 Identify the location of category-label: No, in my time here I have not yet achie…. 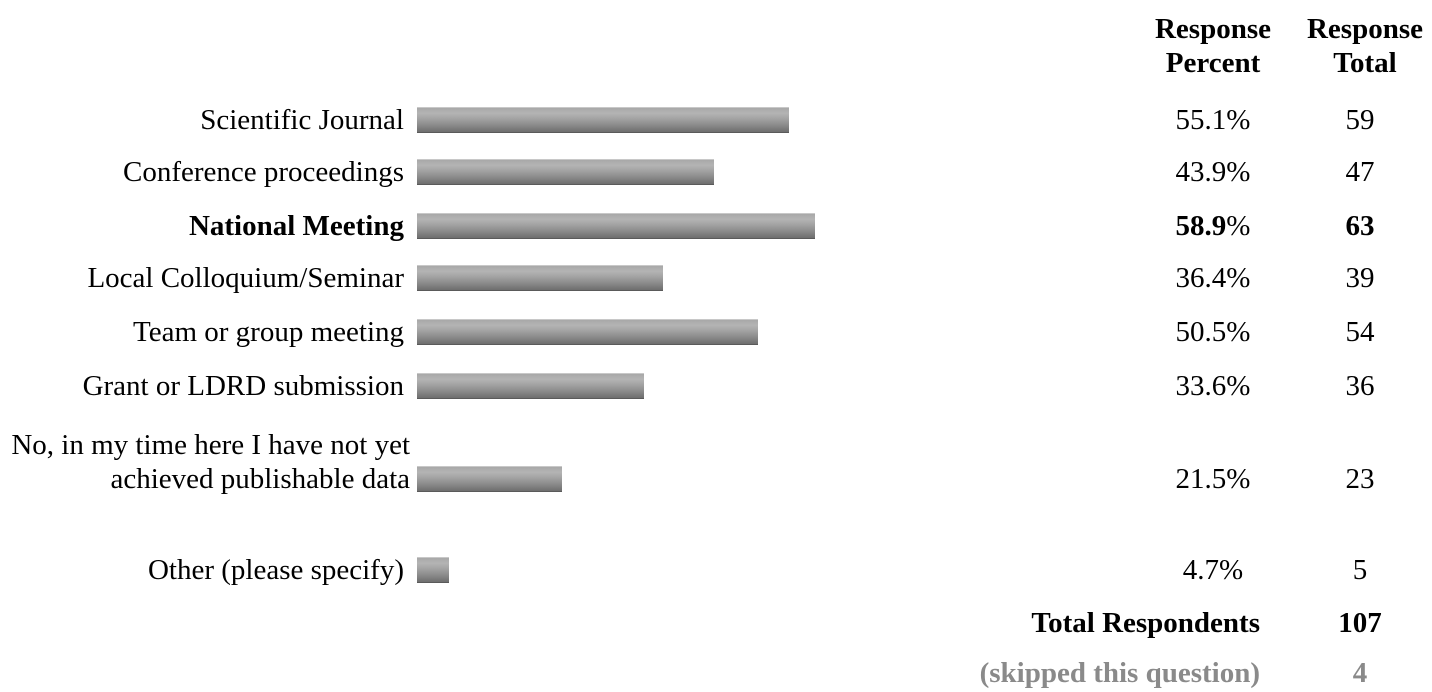
(210, 462).